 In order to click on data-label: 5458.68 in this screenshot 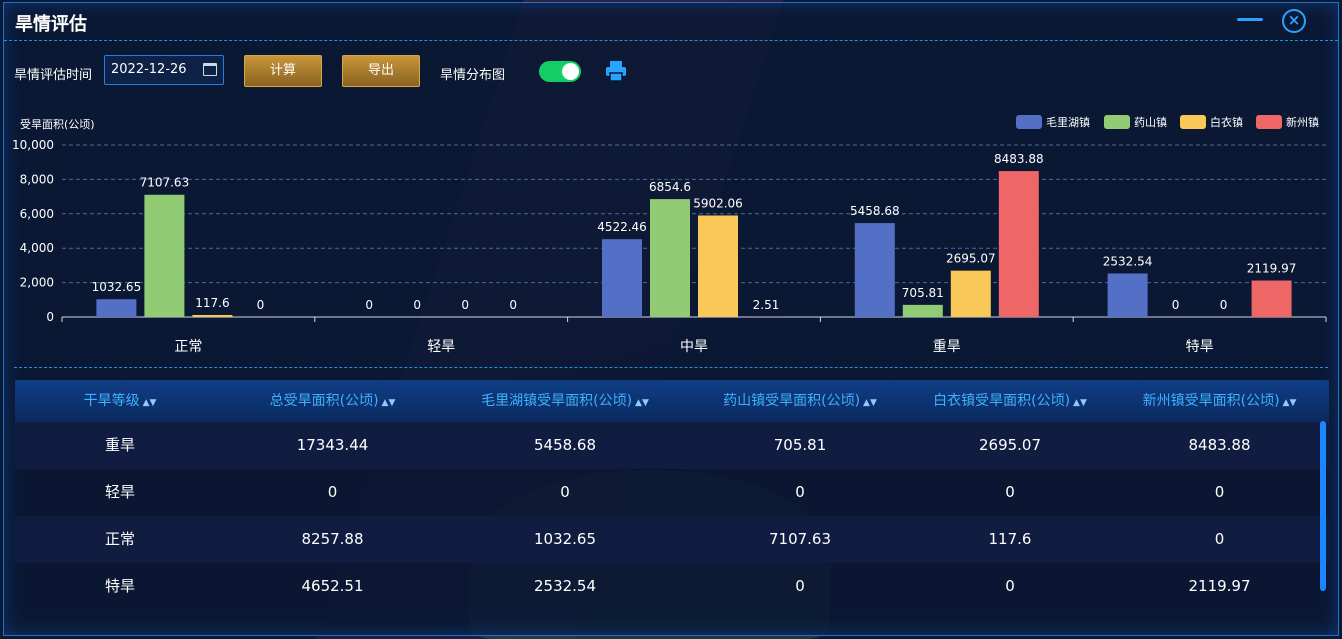, I will do `click(875, 211)`.